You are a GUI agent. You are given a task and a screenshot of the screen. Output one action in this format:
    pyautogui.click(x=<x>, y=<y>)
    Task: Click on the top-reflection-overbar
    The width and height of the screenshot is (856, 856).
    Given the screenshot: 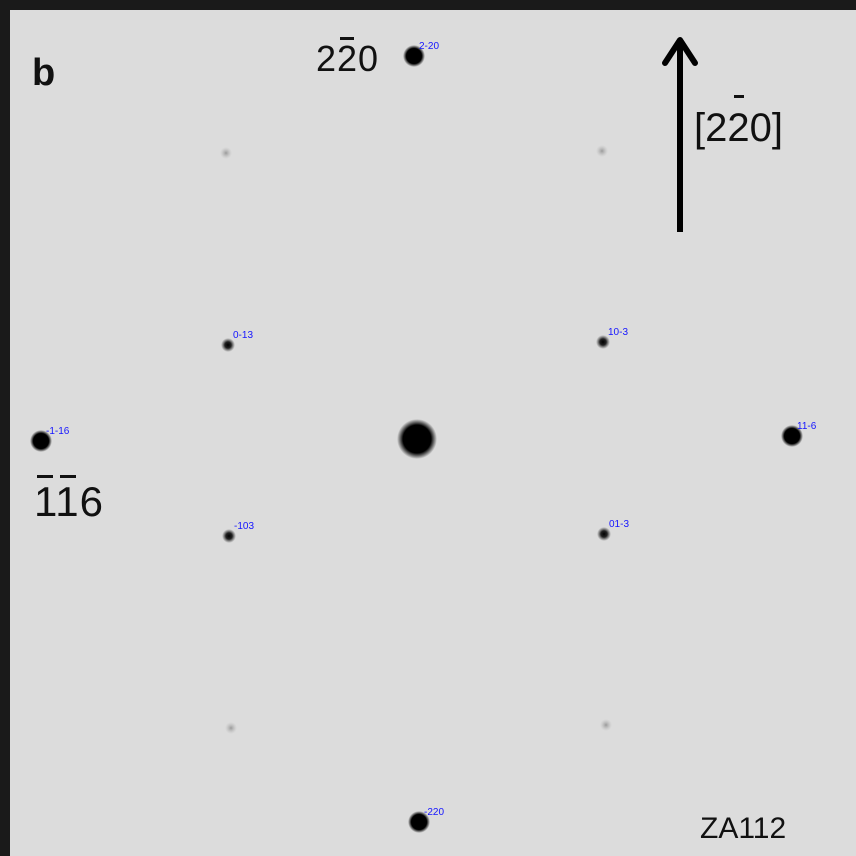 What is the action you would take?
    pyautogui.click(x=347, y=38)
    